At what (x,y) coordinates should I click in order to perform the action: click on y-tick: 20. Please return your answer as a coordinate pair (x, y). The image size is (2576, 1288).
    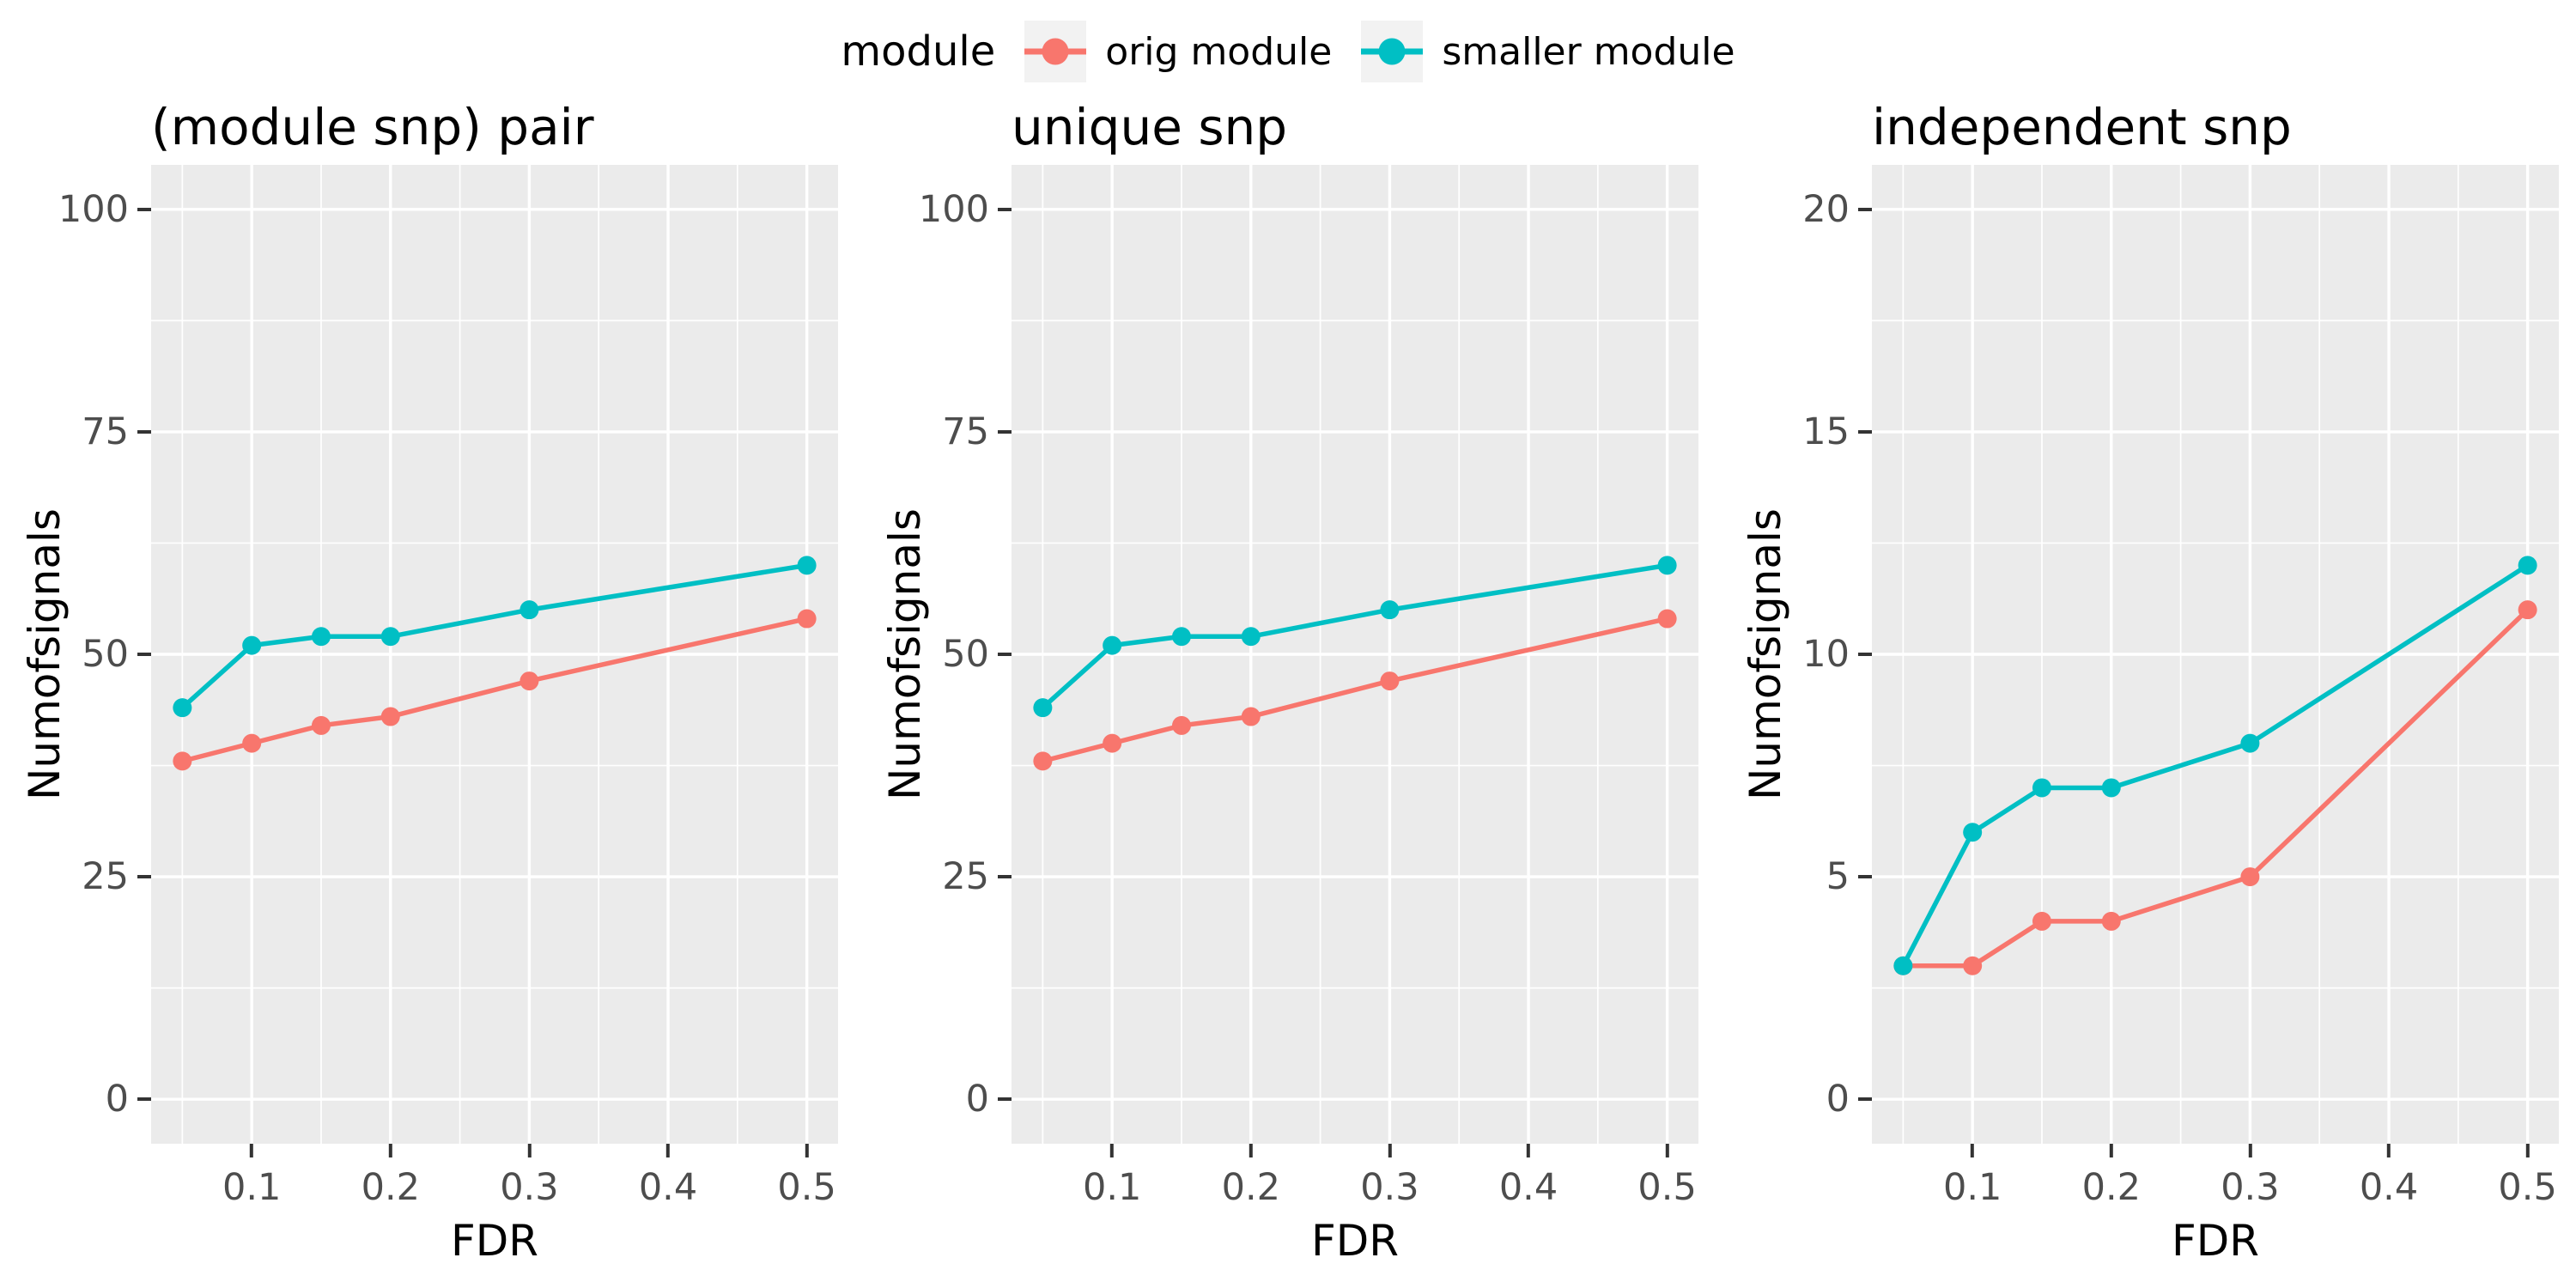
    Looking at the image, I should click on (1837, 209).